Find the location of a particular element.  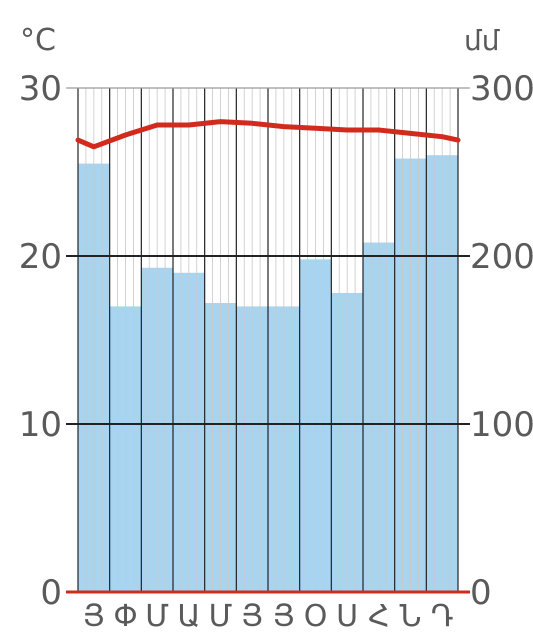

temperature-line is located at coordinates (268, 134).